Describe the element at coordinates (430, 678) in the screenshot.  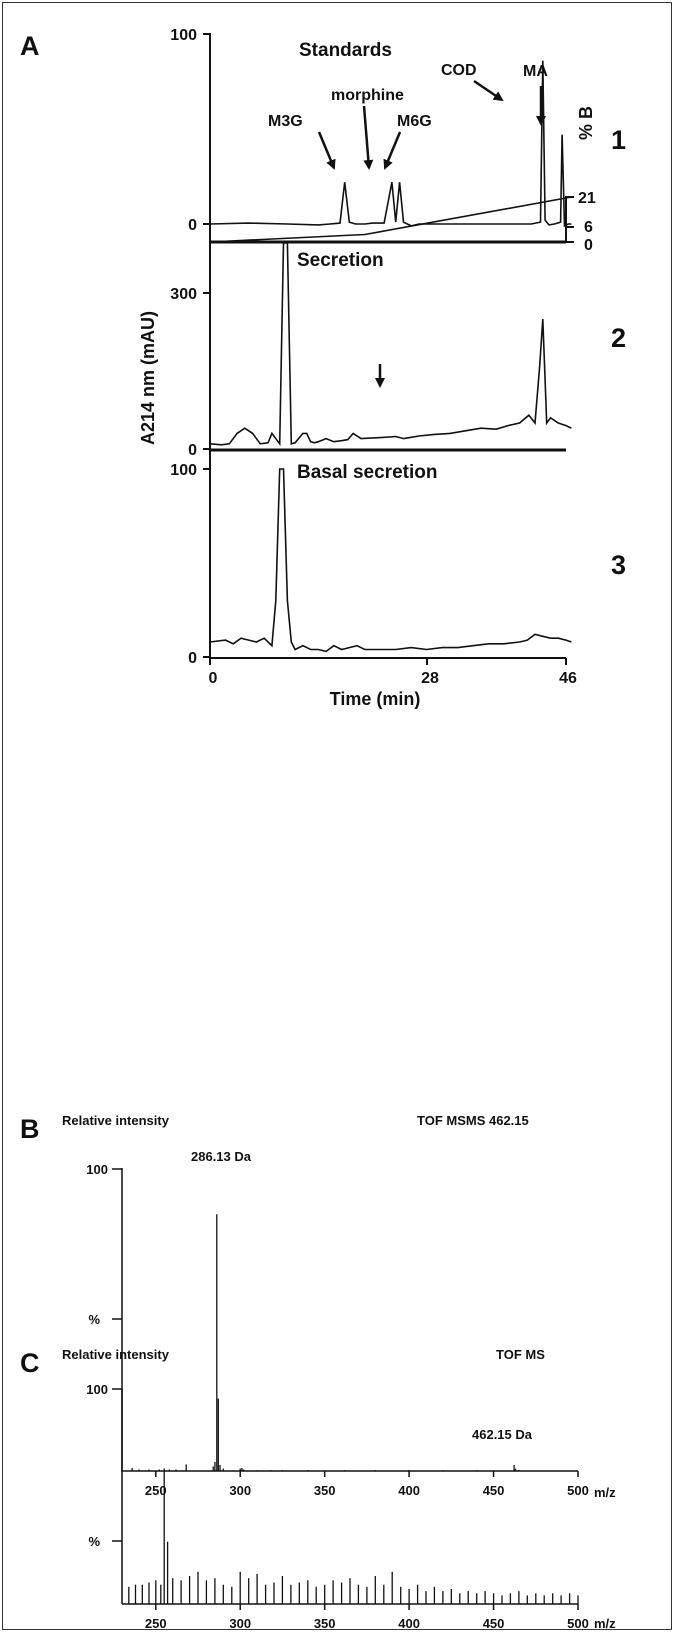
I see `panel-a-xtick-label-28: 28` at that location.